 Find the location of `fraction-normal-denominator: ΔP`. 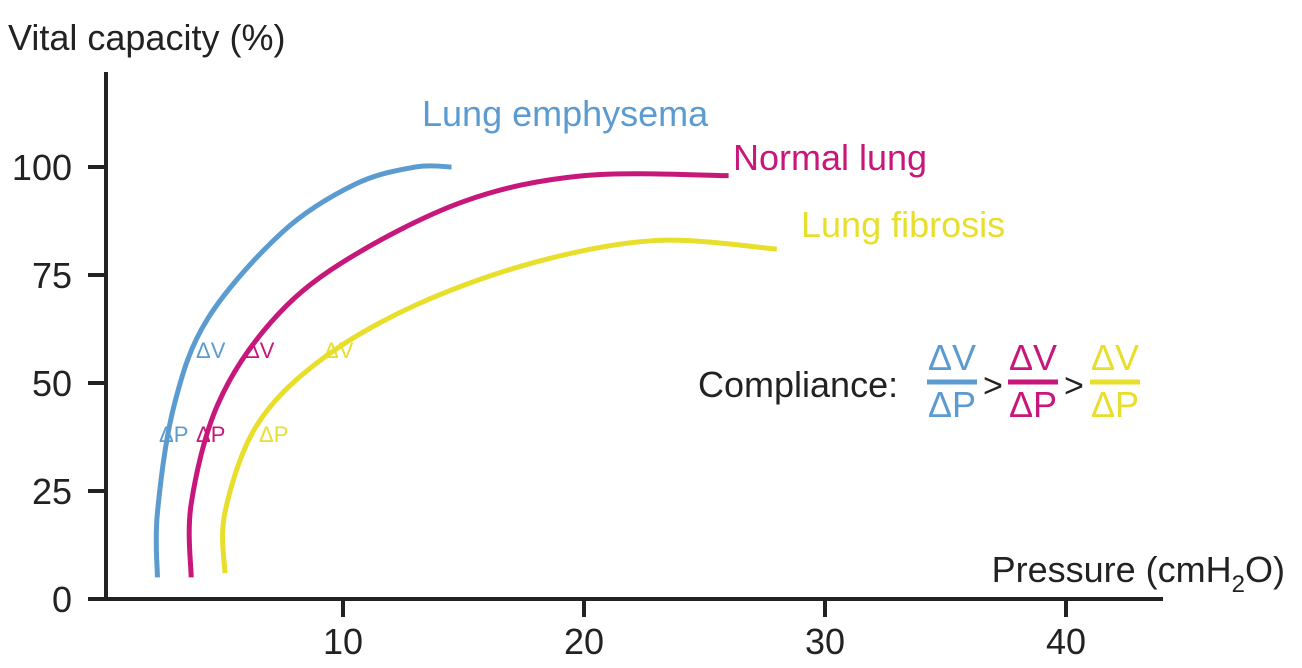

fraction-normal-denominator: ΔP is located at coordinates (1033, 404).